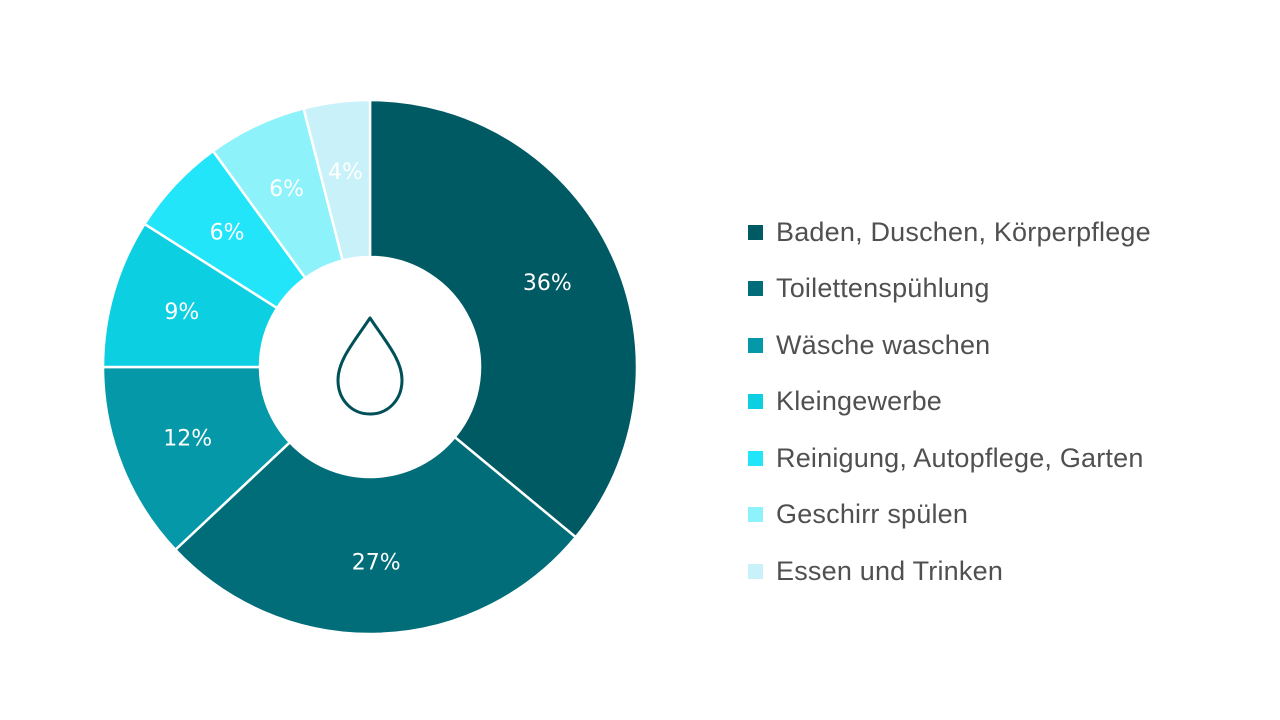 Image resolution: width=1280 pixels, height=720 pixels. I want to click on legend-label: Wäsche waschen, so click(883, 344).